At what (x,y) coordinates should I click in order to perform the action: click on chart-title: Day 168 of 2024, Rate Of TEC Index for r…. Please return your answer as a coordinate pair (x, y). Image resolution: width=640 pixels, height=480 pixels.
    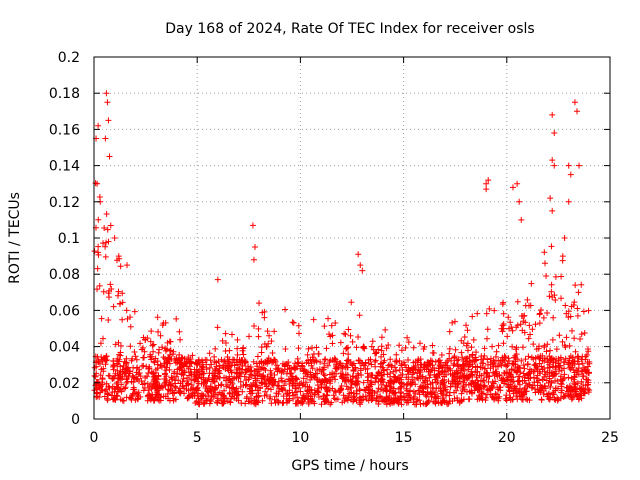
    Looking at the image, I should click on (349, 29).